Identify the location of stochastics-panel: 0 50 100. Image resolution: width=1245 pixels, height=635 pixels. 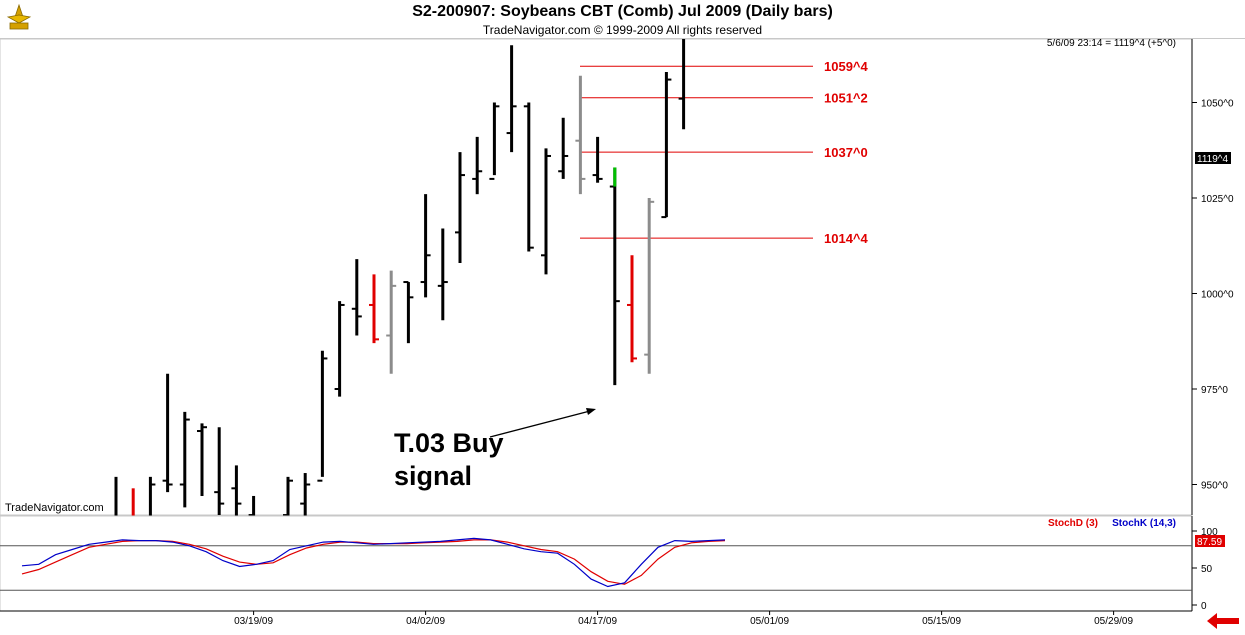
(609, 563).